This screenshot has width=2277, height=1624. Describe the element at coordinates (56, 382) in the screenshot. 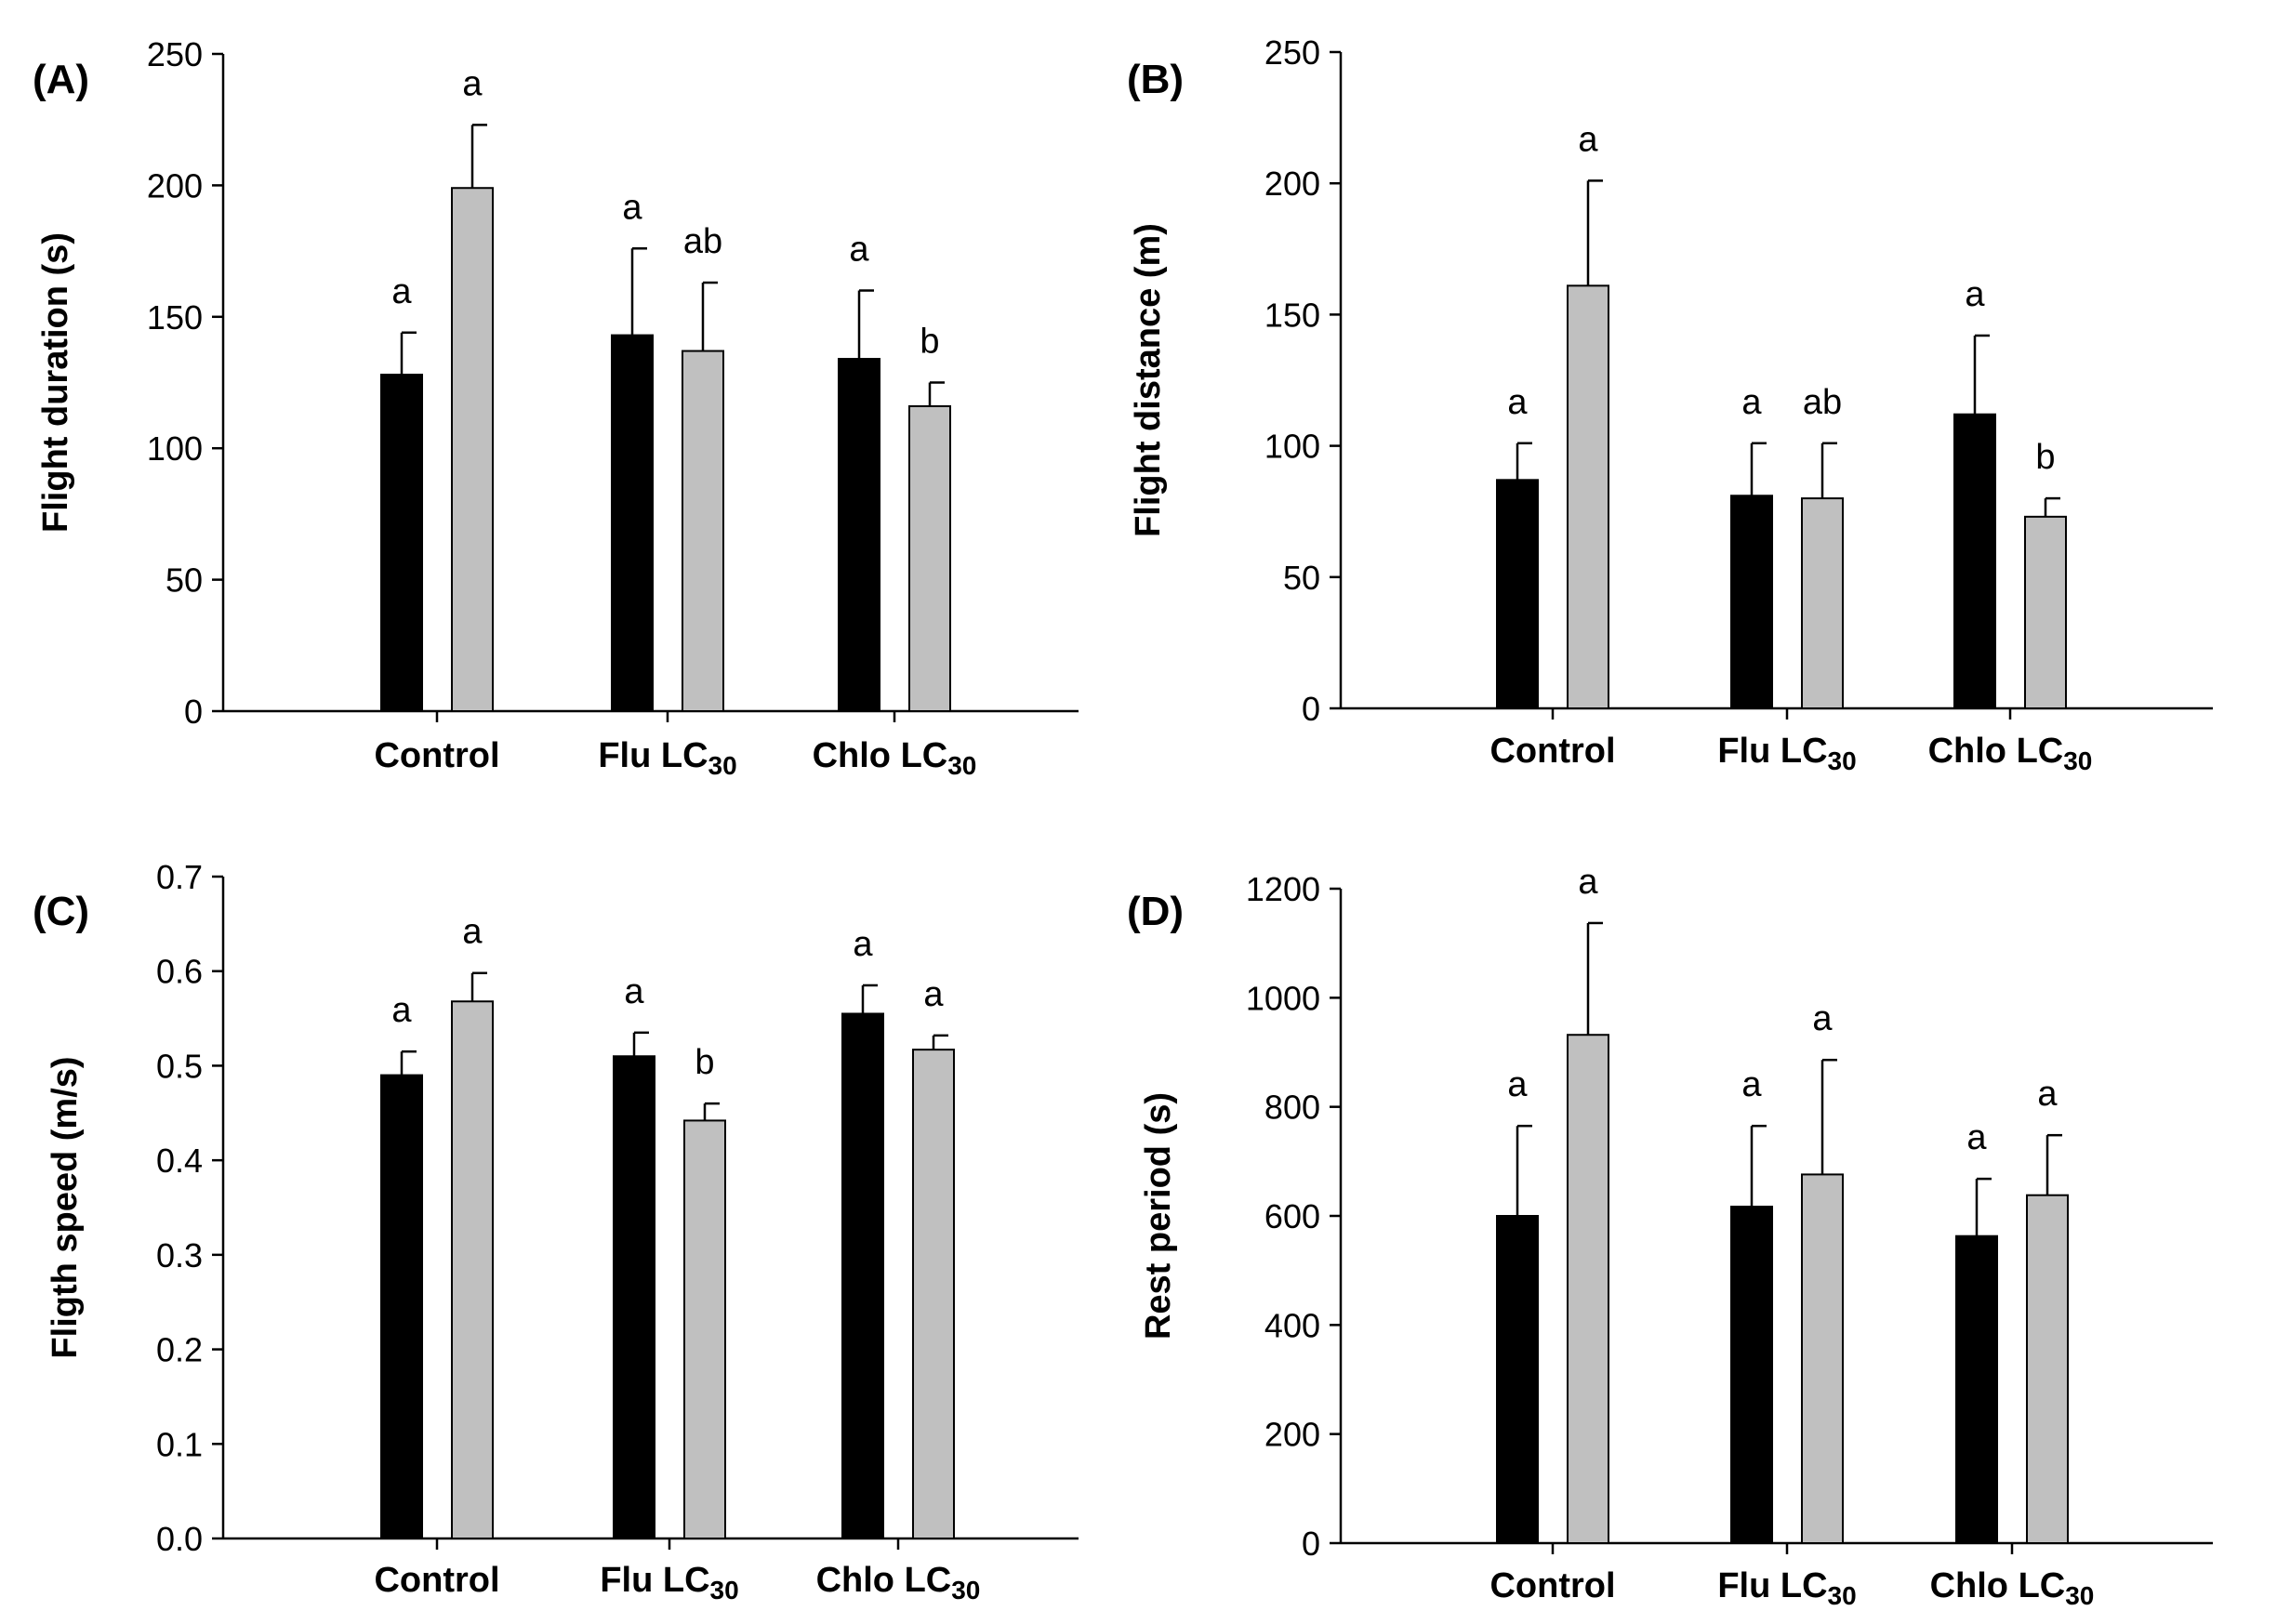

I see `y-axis-title: Flight duration (s)` at that location.